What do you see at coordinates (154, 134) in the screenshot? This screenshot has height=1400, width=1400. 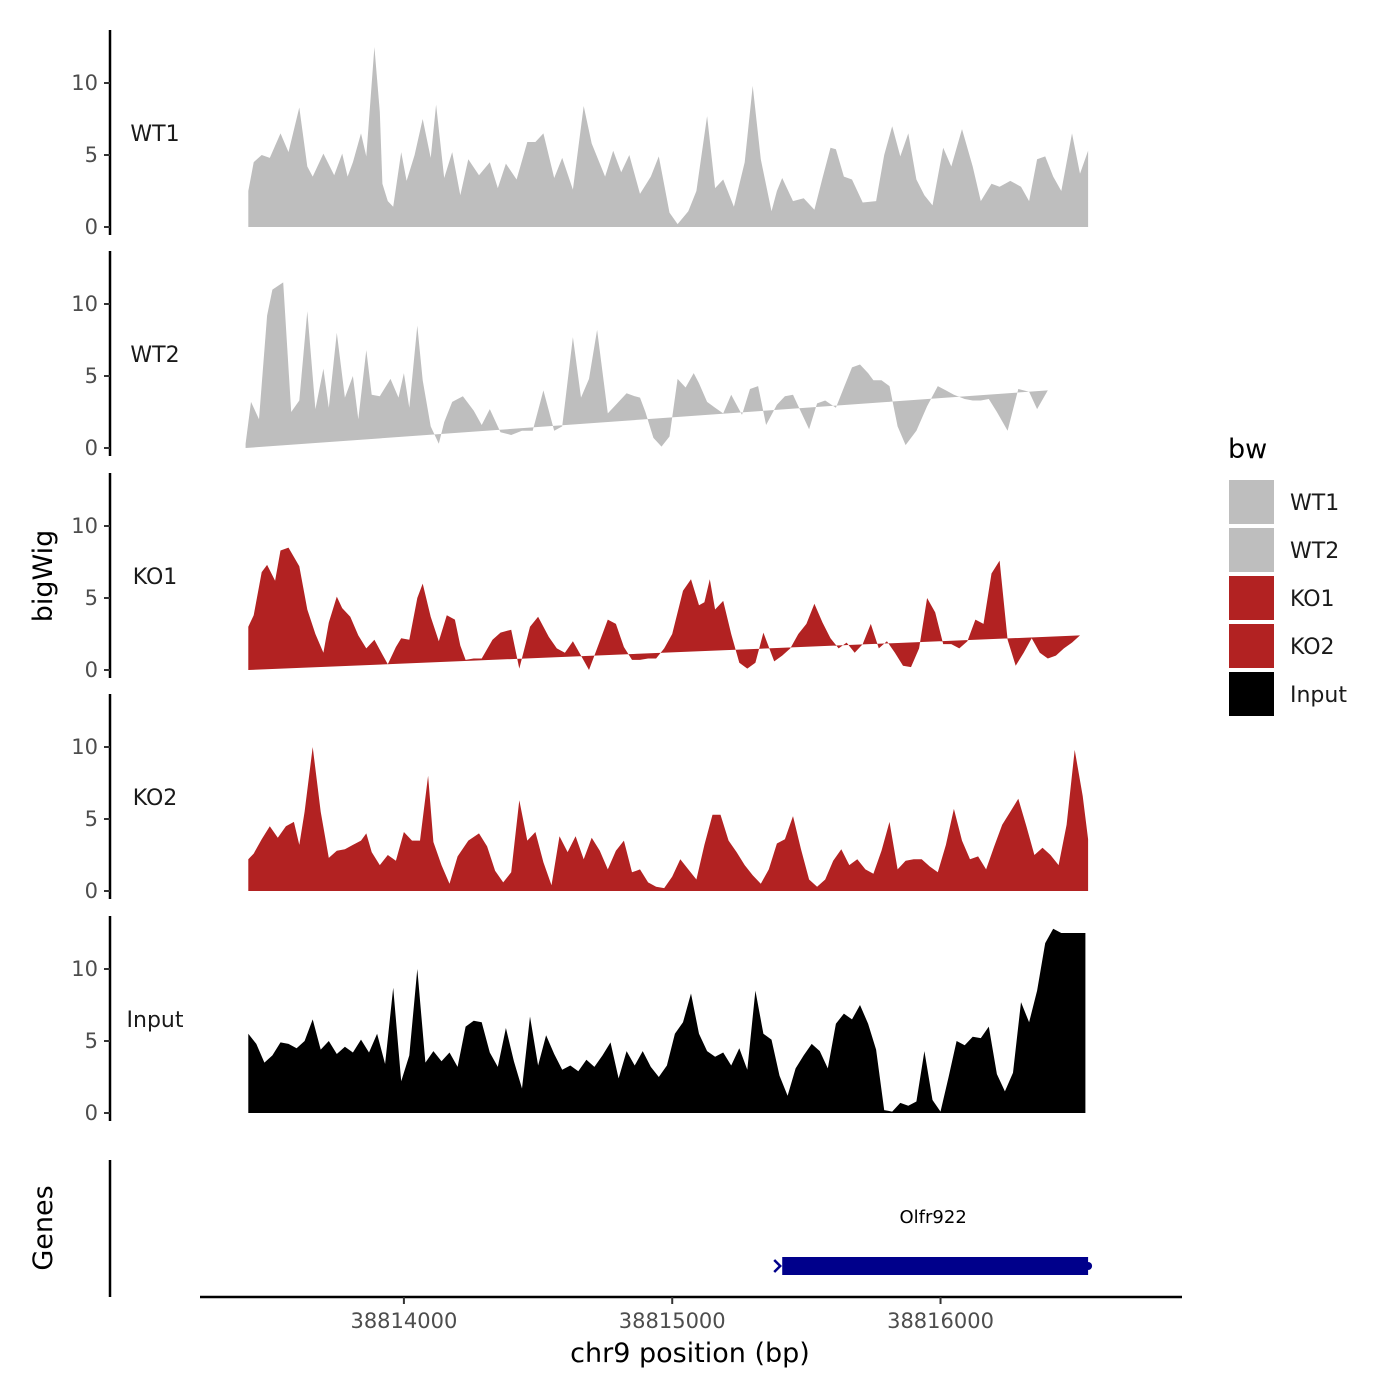 I see `track-label: WT1` at bounding box center [154, 134].